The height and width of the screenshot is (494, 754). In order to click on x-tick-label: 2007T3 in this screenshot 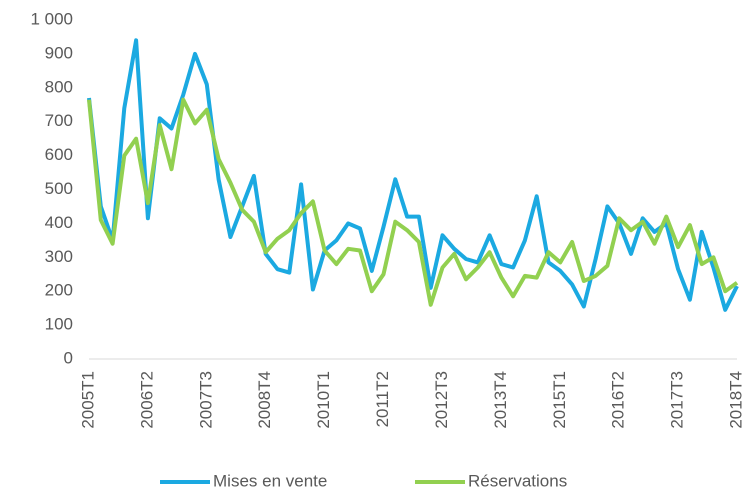, I will do `click(205, 400)`.